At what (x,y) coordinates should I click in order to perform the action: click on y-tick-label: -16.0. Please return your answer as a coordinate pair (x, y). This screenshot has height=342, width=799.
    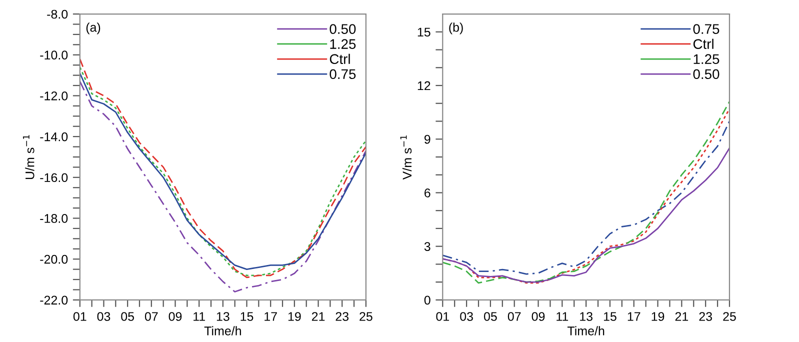
    Looking at the image, I should click on (54, 177).